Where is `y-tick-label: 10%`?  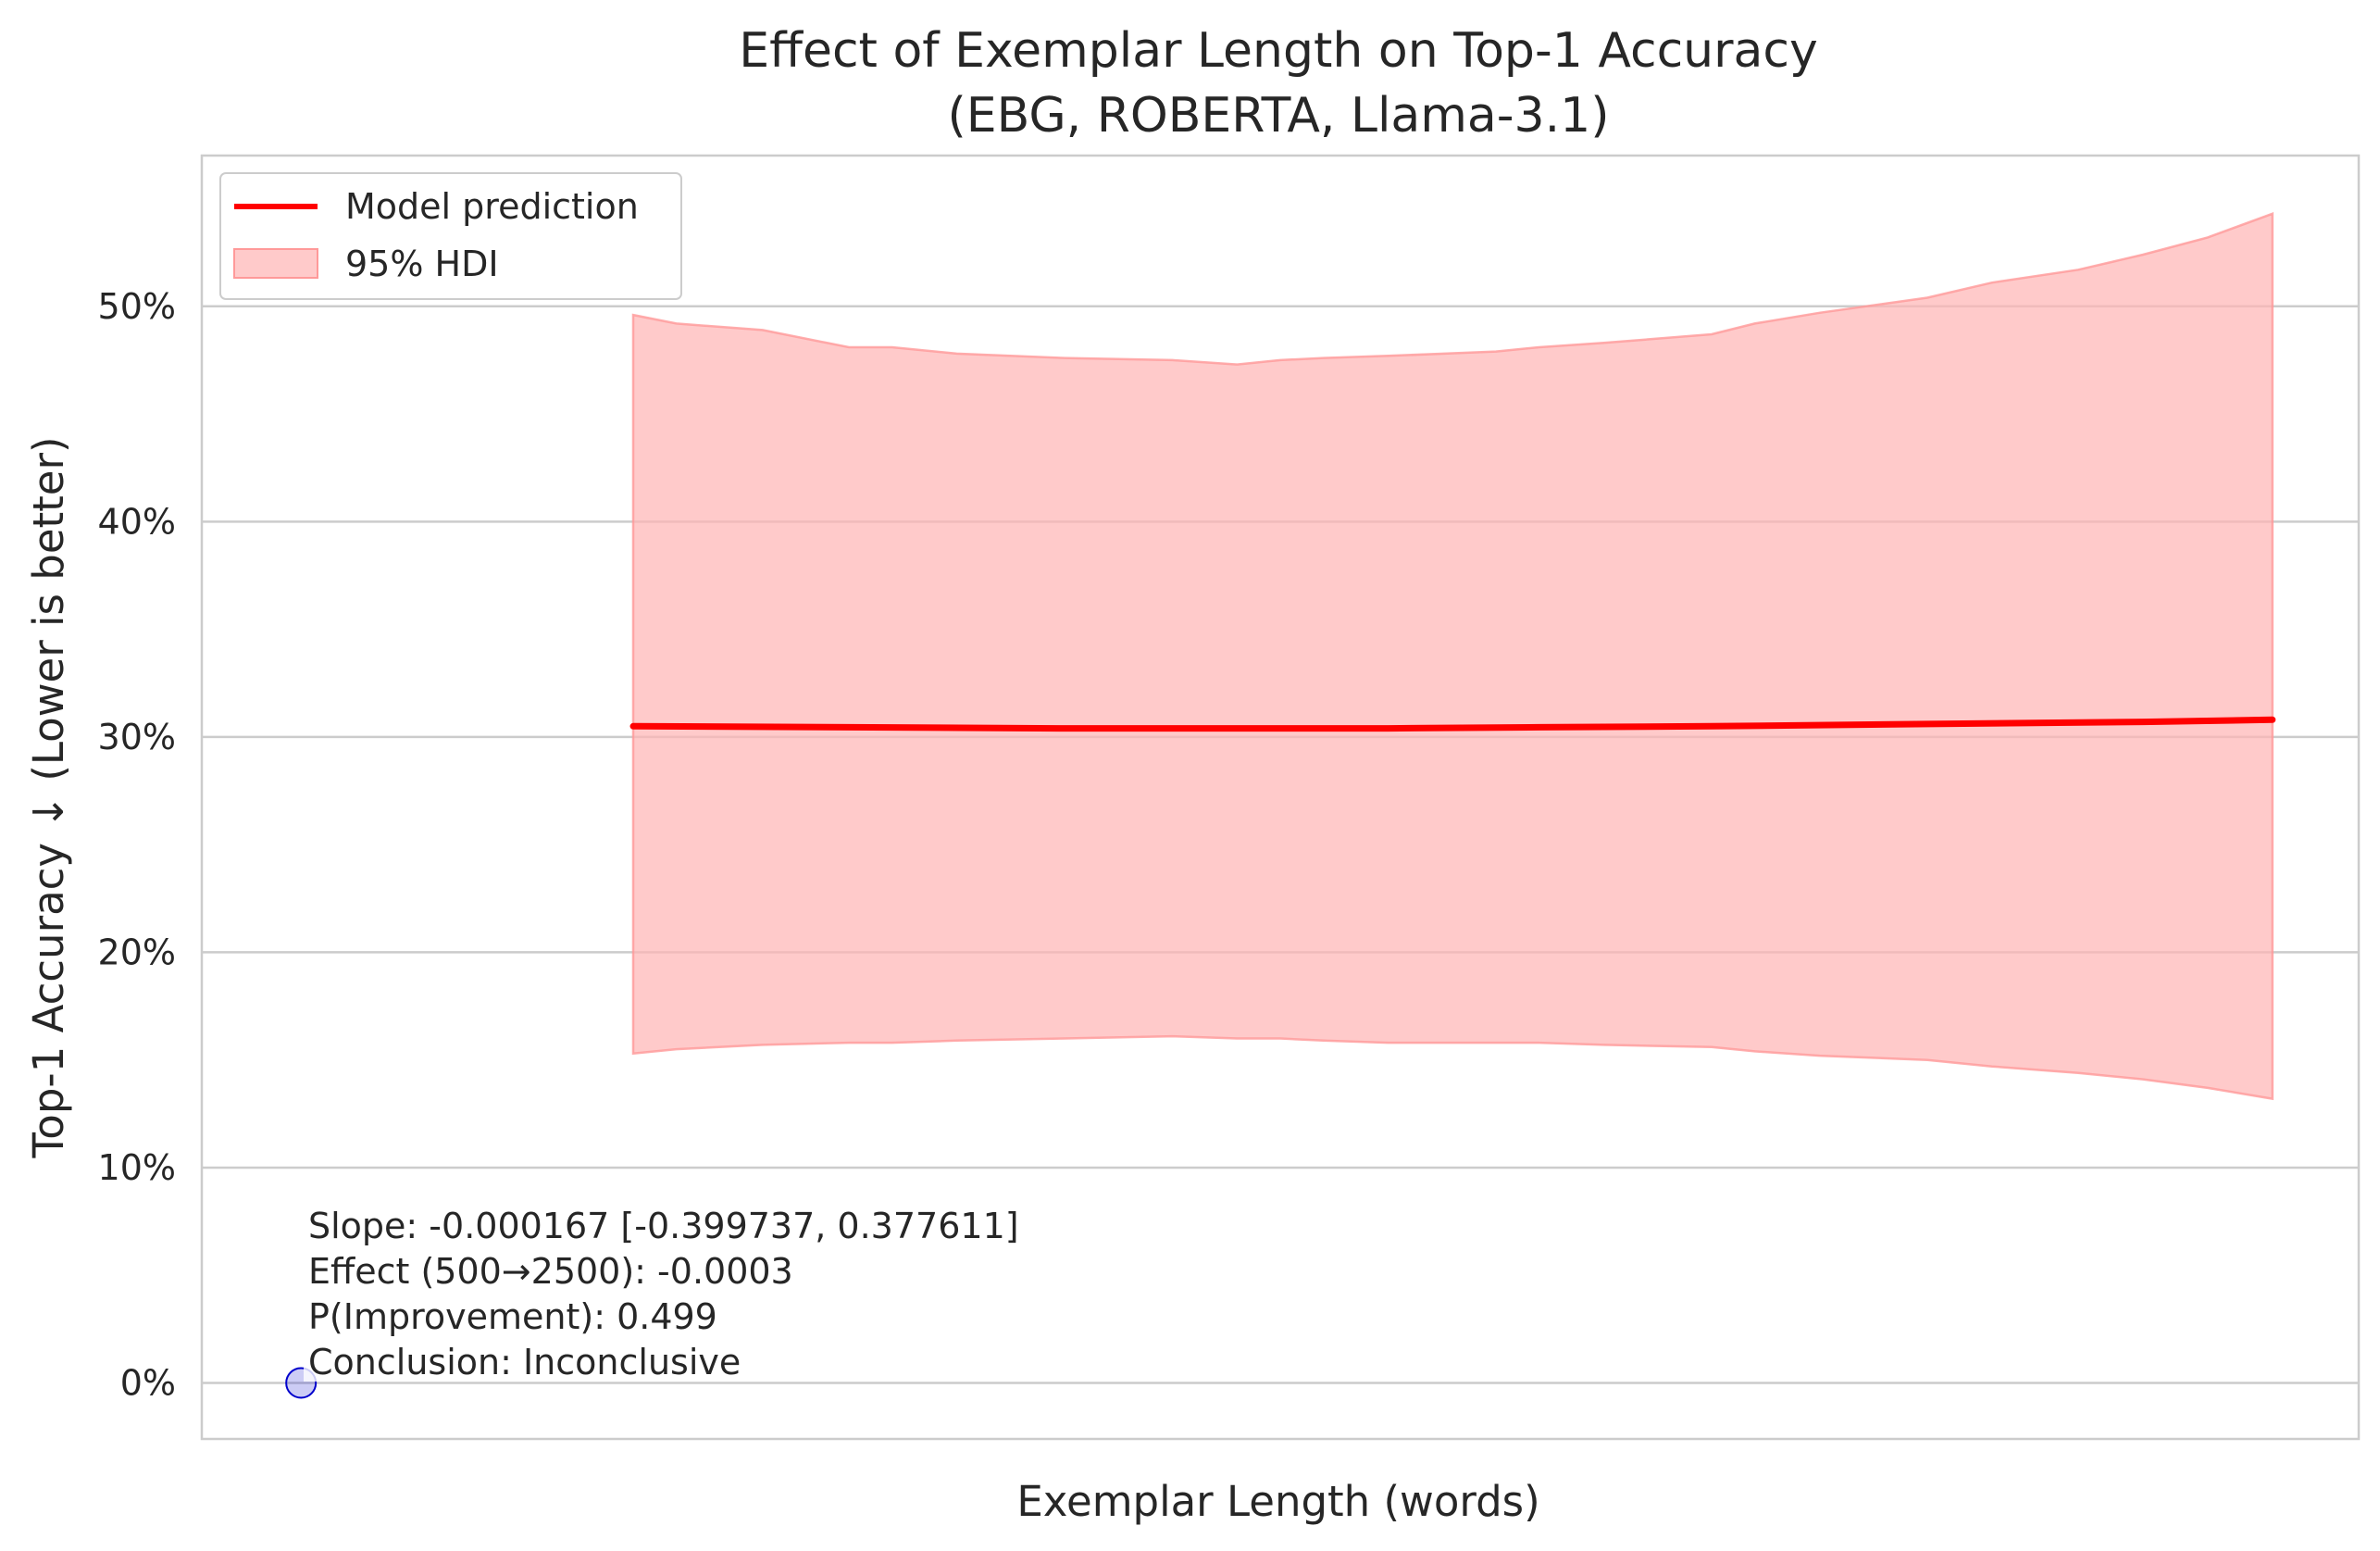 y-tick-label: 10% is located at coordinates (137, 1167).